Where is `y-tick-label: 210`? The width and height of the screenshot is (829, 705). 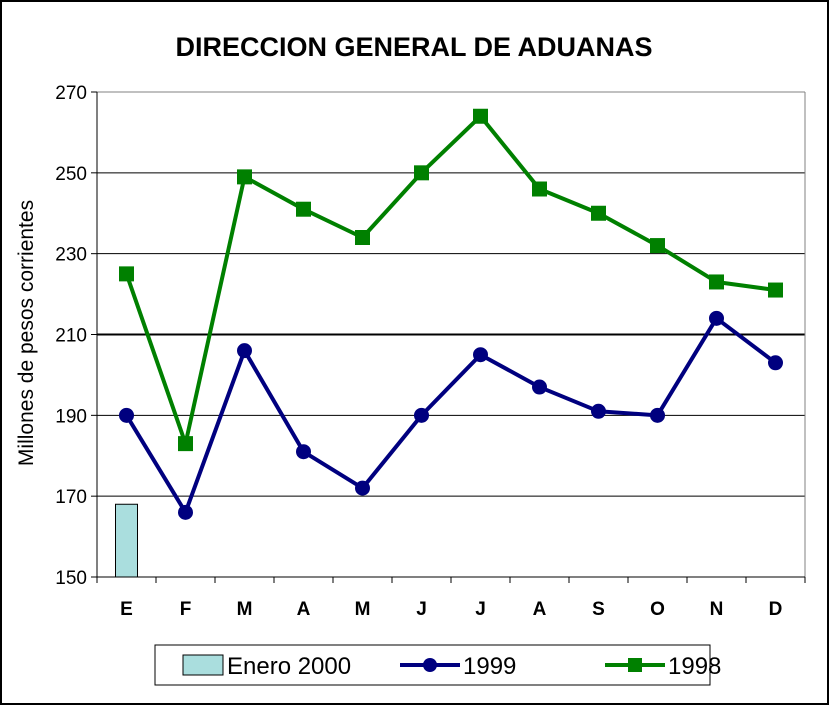 y-tick-label: 210 is located at coordinates (71, 336).